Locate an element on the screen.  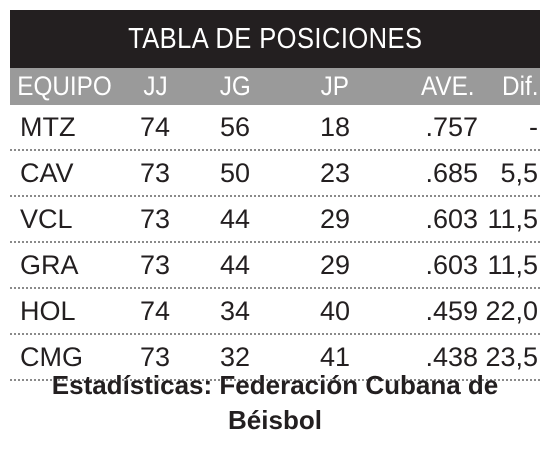
header-jg: JG is located at coordinates (235, 86).